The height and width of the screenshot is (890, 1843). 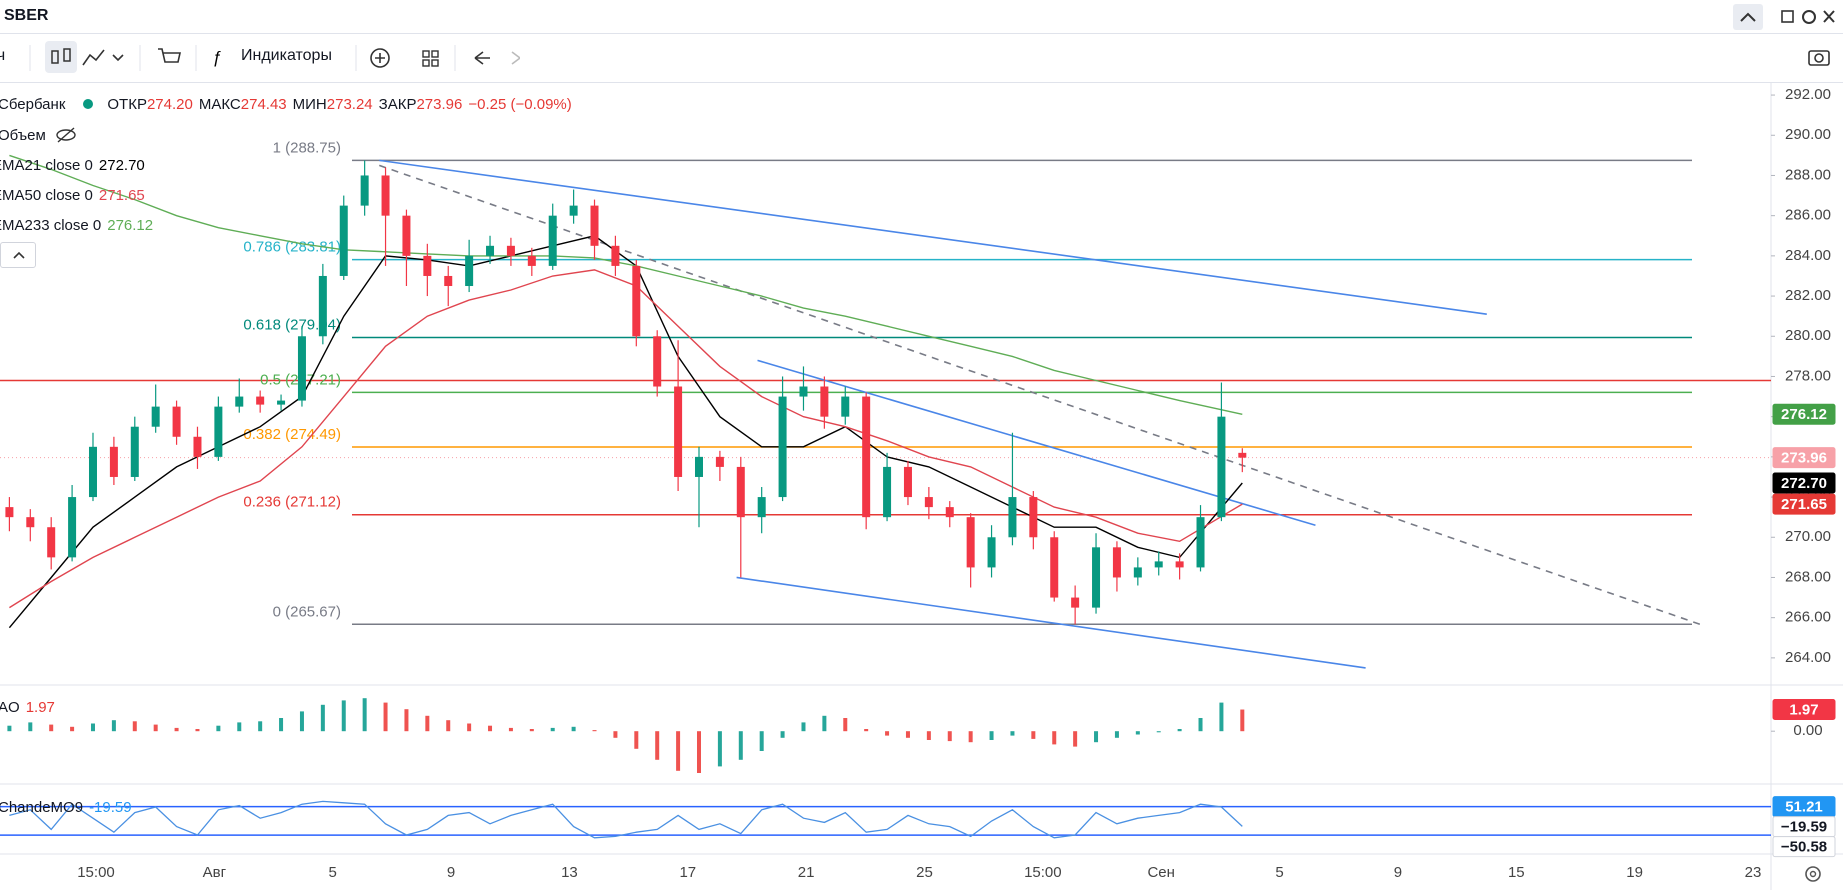 I want to click on candles-button, so click(x=61, y=57).